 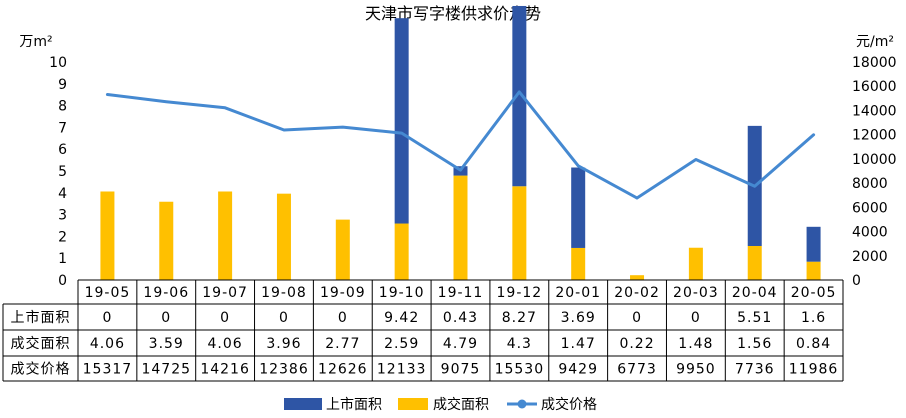 What do you see at coordinates (284, 293) in the screenshot?
I see `category-label: 19-08` at bounding box center [284, 293].